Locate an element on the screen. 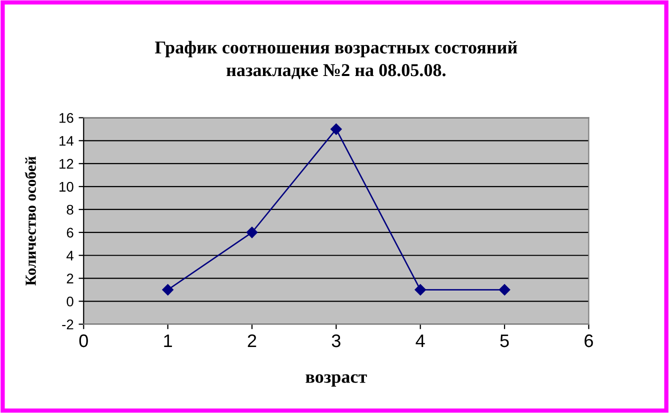 The height and width of the screenshot is (413, 669). y-tick-label: 12 is located at coordinates (67, 163).